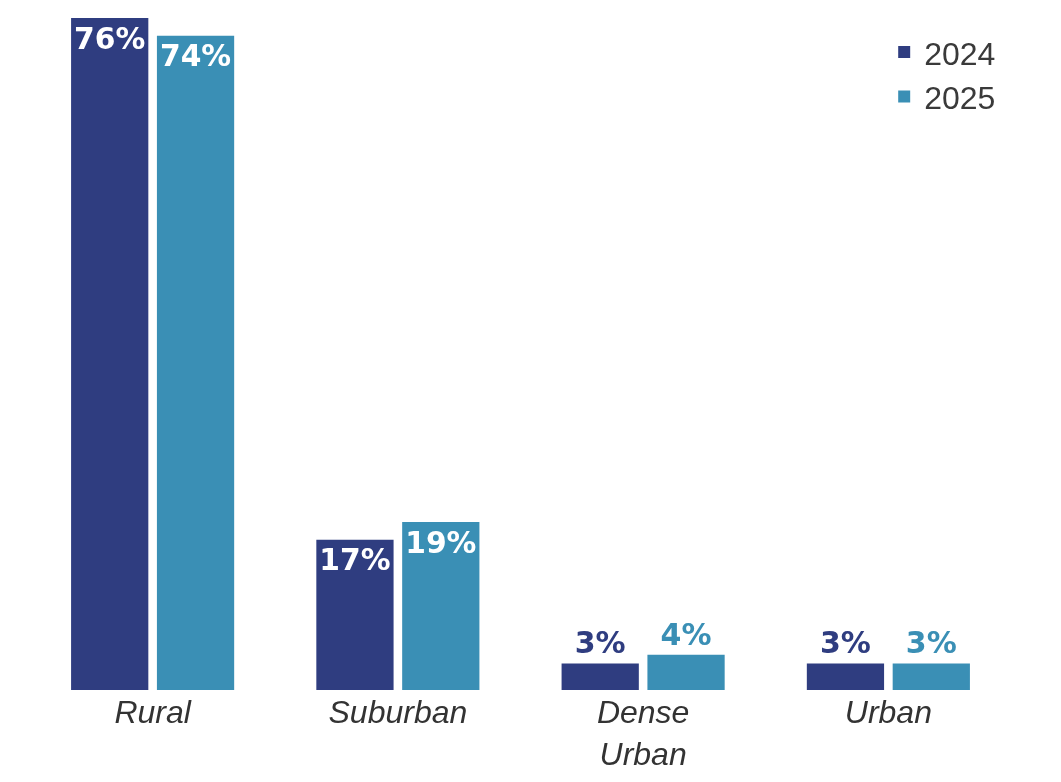 This screenshot has width=1061, height=782. I want to click on data-label: 76%, so click(110, 38).